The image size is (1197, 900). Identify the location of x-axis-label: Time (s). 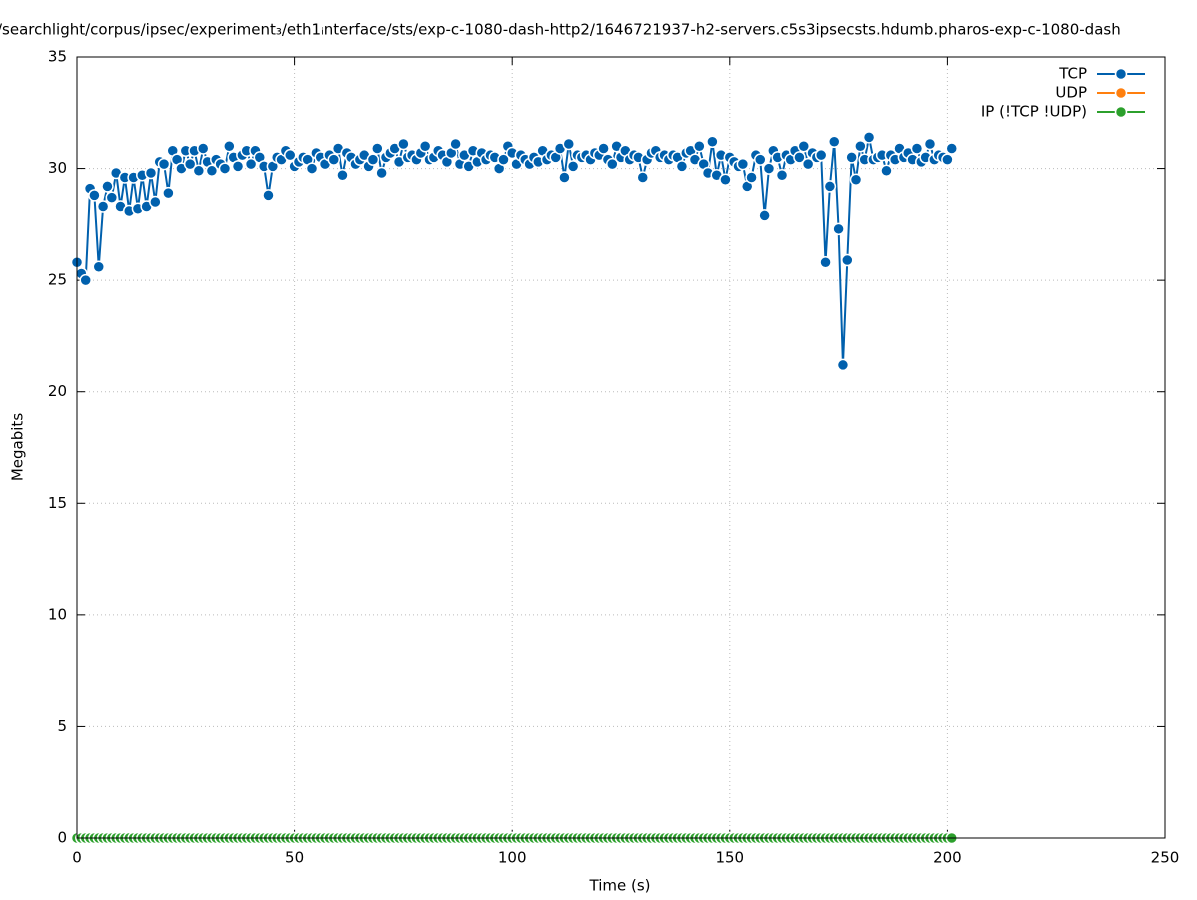
(620, 886).